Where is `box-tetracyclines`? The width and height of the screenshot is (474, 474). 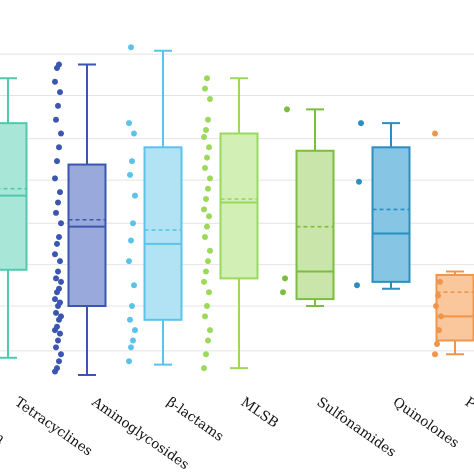 box-tetracyclines is located at coordinates (79, 218).